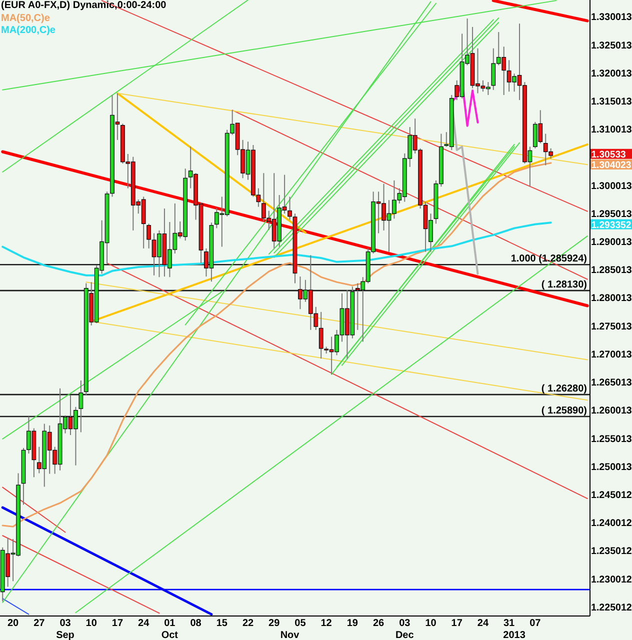  Describe the element at coordinates (611, 270) in the screenshot. I see `y-tick-label: 1.285013` at that location.